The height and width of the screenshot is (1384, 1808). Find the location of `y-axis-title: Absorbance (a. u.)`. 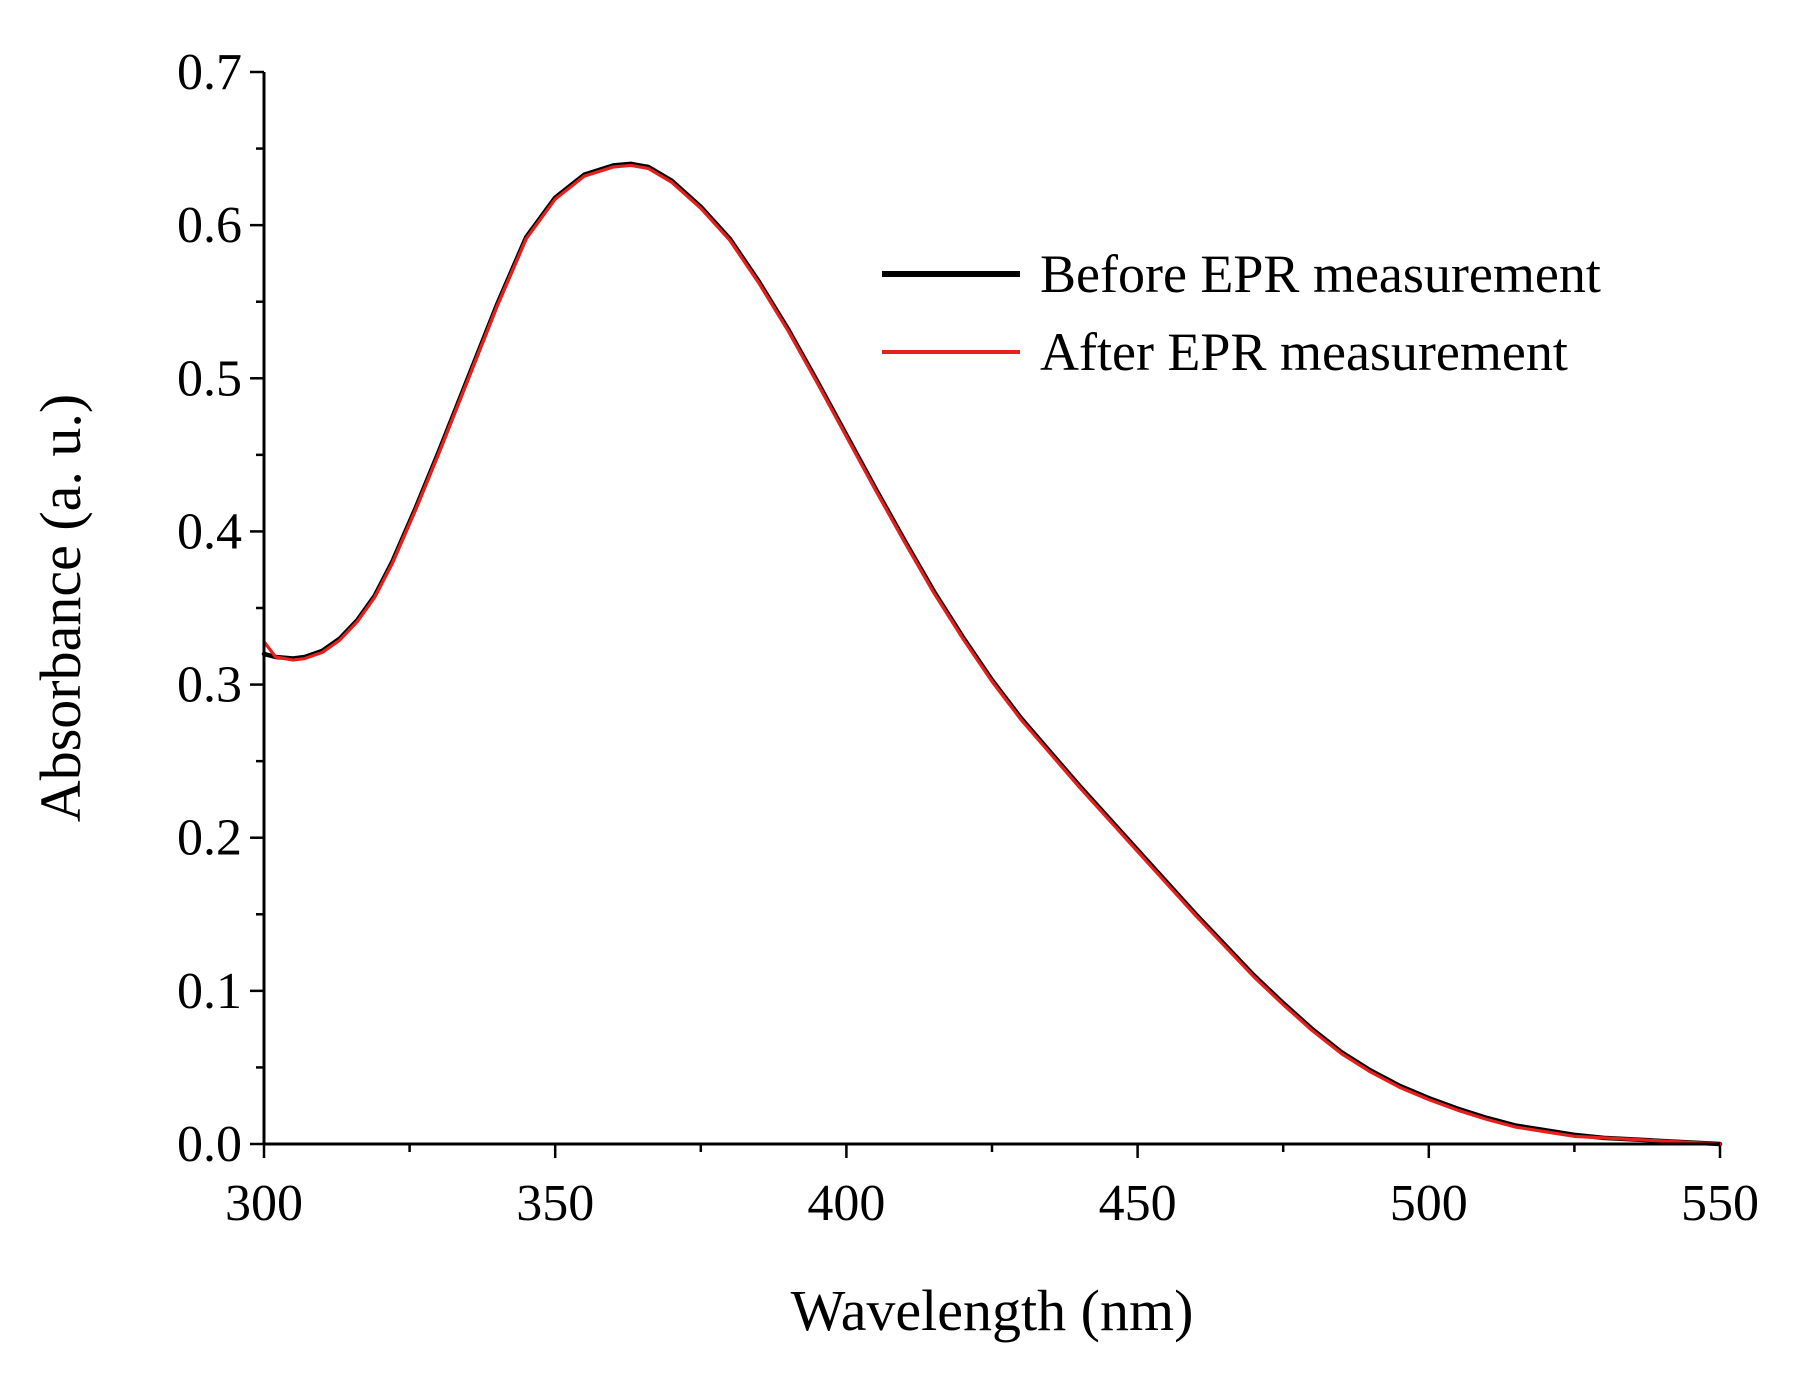

y-axis-title: Absorbance (a. u.) is located at coordinates (60, 608).